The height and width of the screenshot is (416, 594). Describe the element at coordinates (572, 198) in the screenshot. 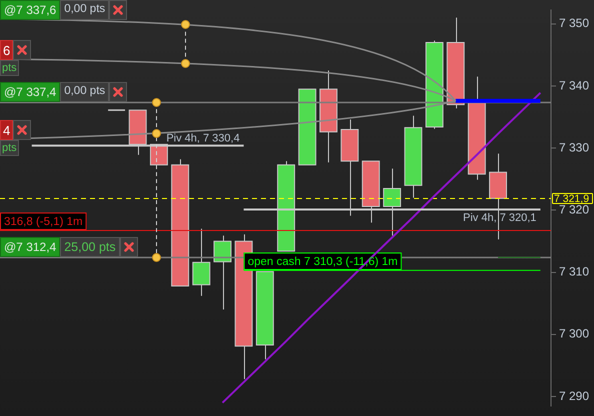

I see `ref-line-label: 7 321,9` at that location.